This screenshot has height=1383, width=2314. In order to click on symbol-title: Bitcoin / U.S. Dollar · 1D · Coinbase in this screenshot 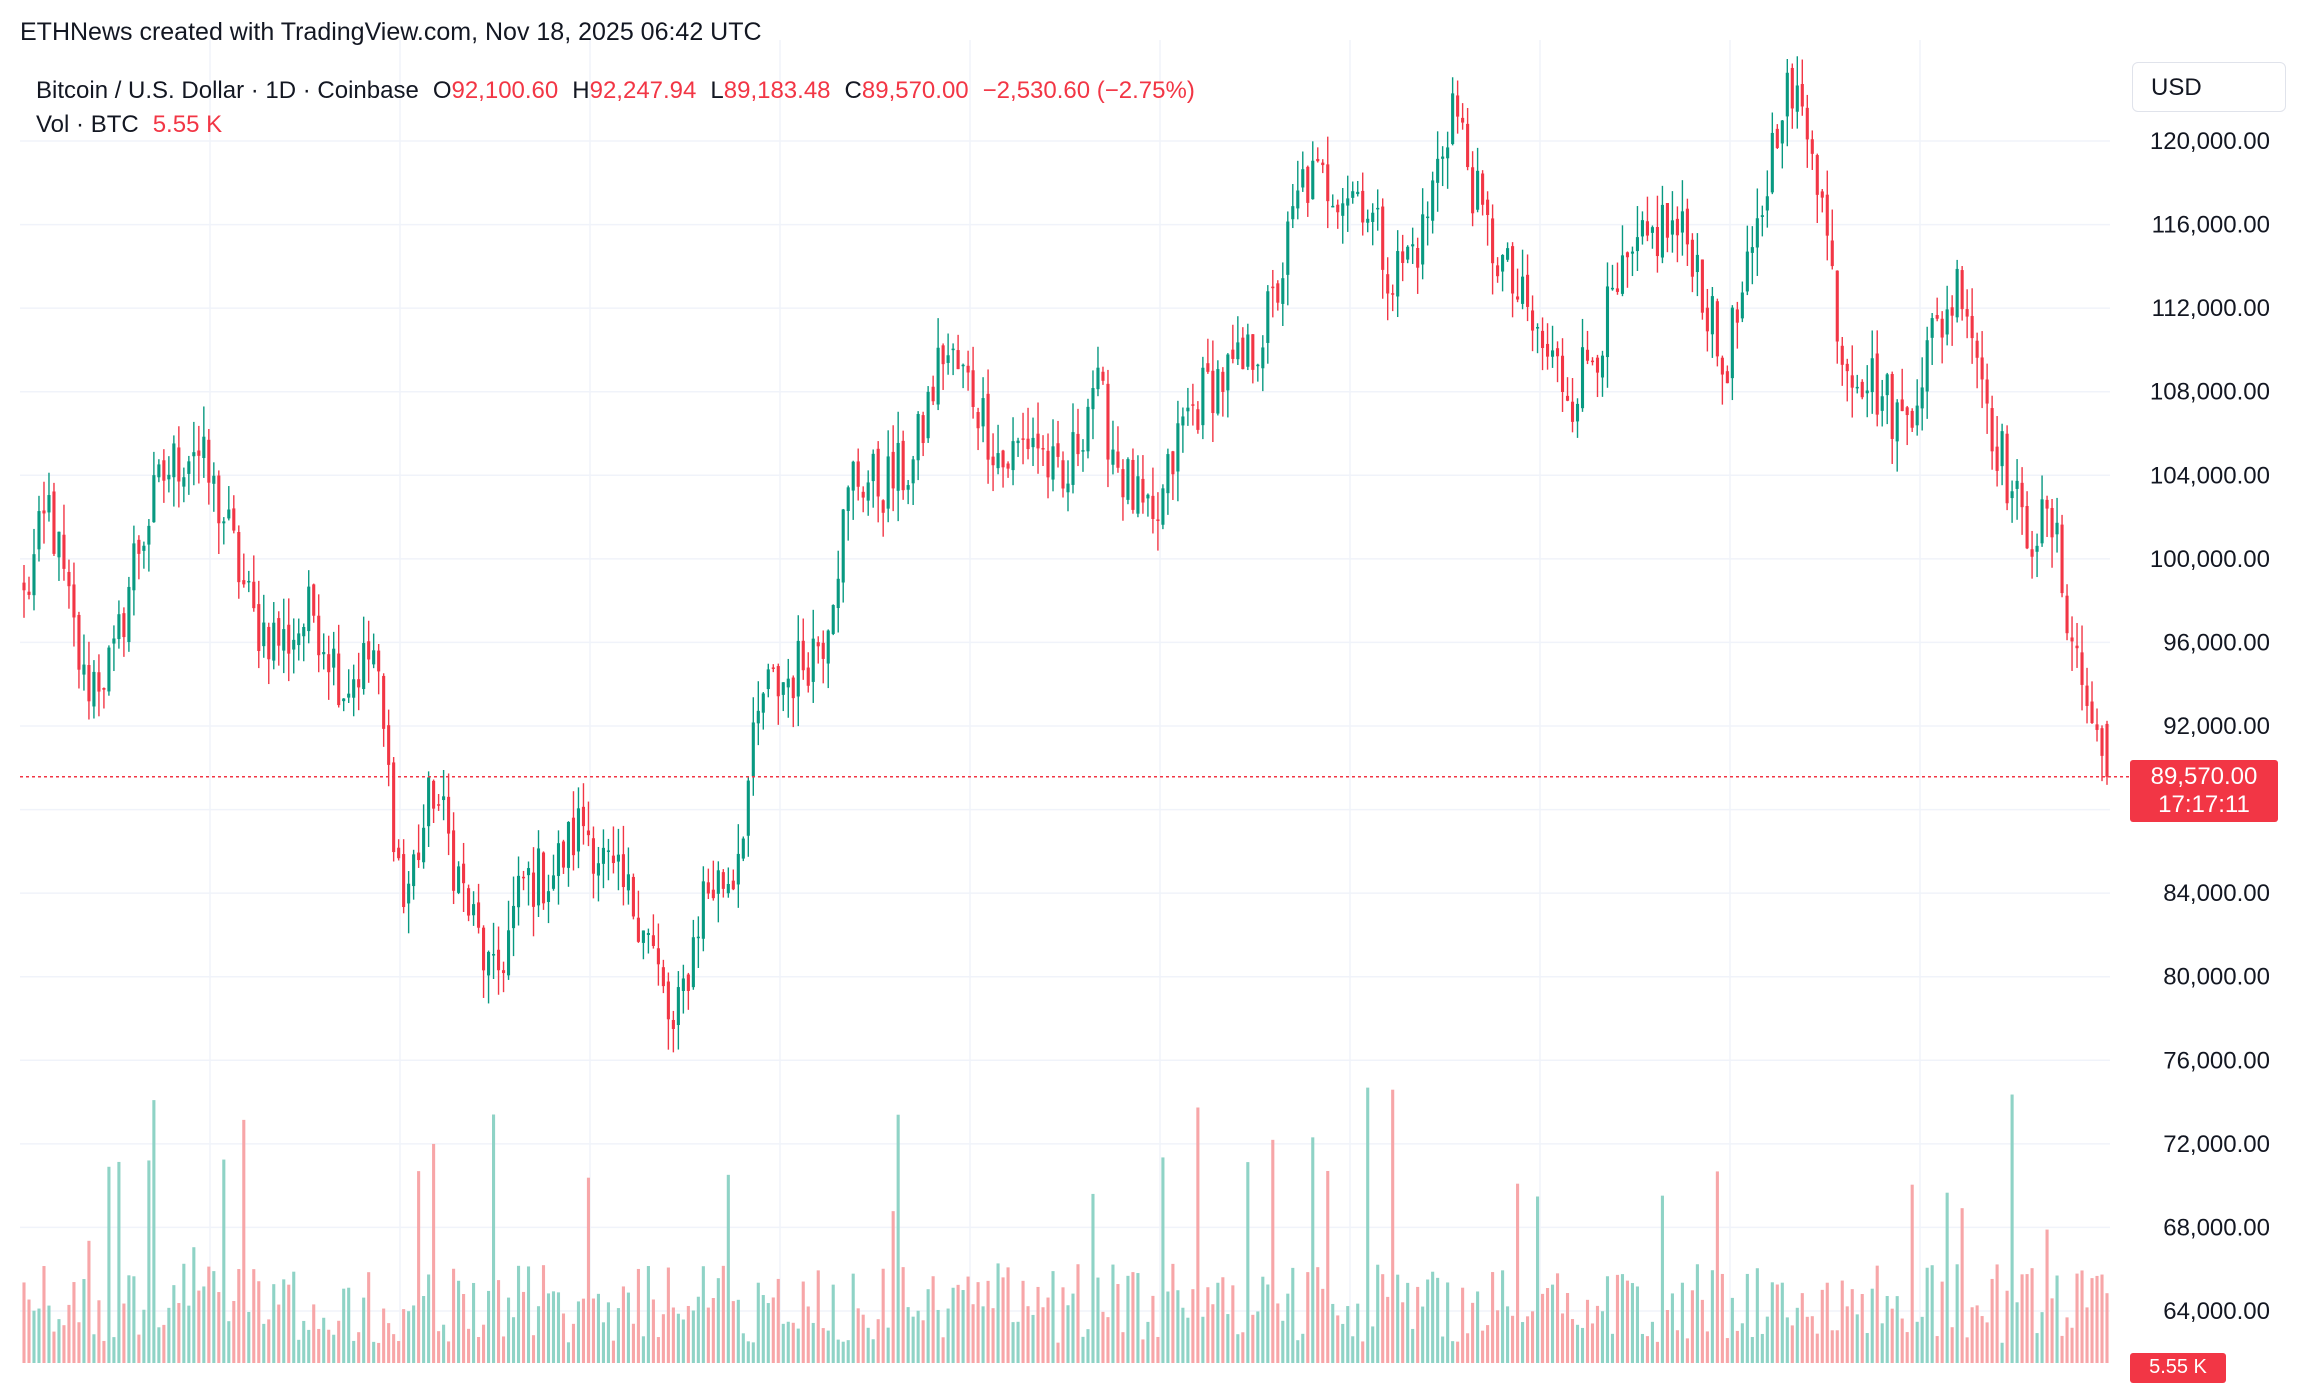, I will do `click(227, 90)`.